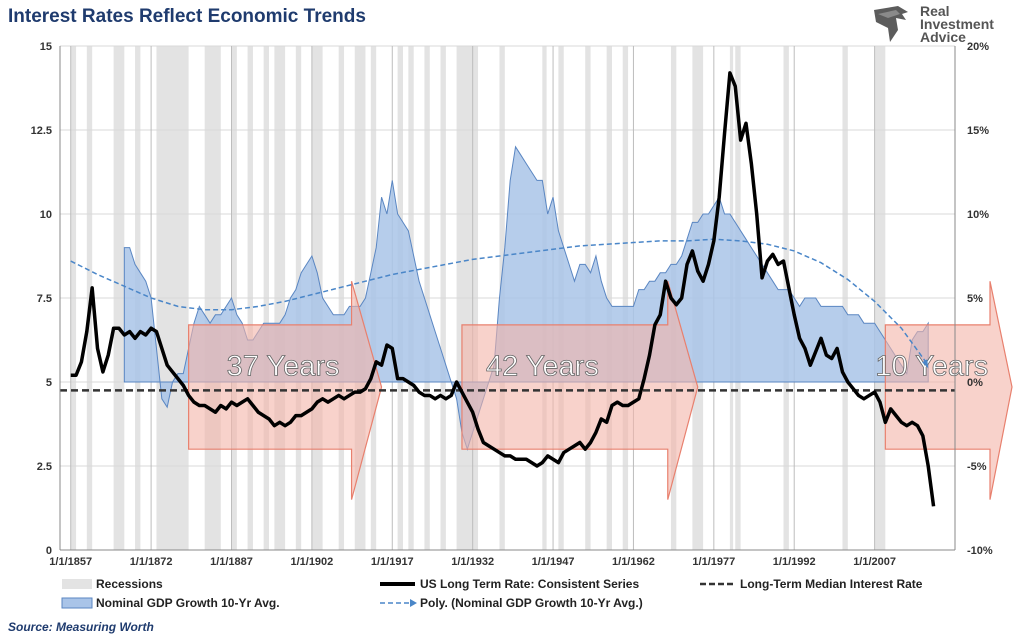 The image size is (1024, 644). I want to click on y-right-tick-label: 15%, so click(978, 131).